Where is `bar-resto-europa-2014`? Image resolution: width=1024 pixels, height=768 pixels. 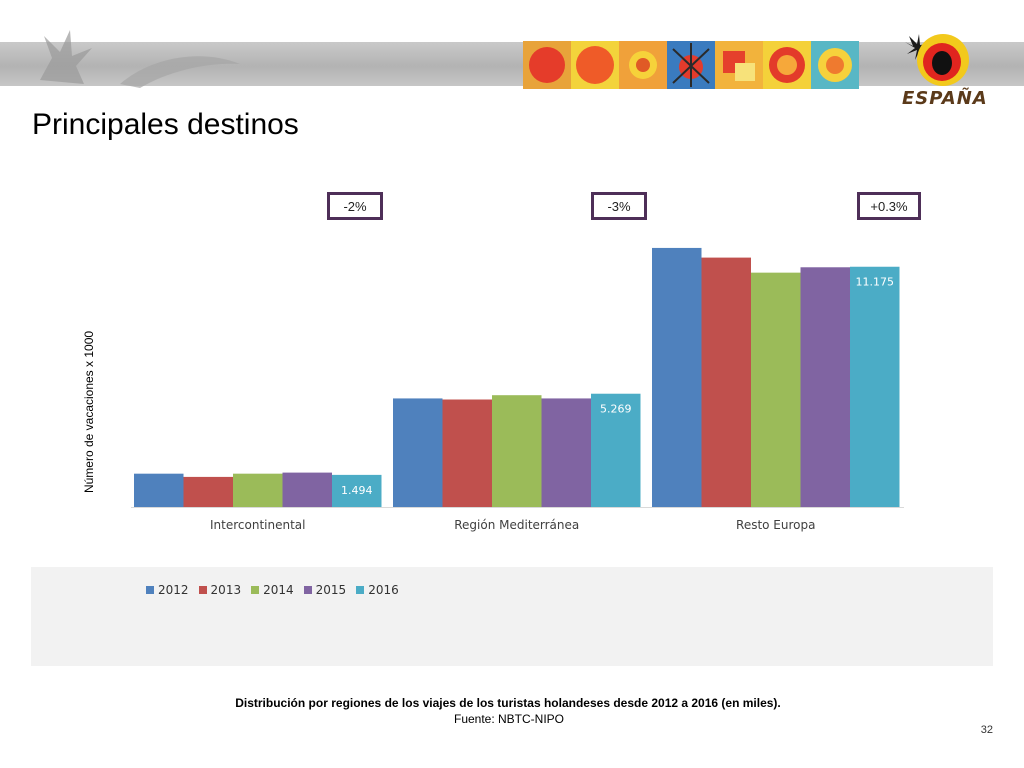
bar-resto-europa-2014 is located at coordinates (776, 389).